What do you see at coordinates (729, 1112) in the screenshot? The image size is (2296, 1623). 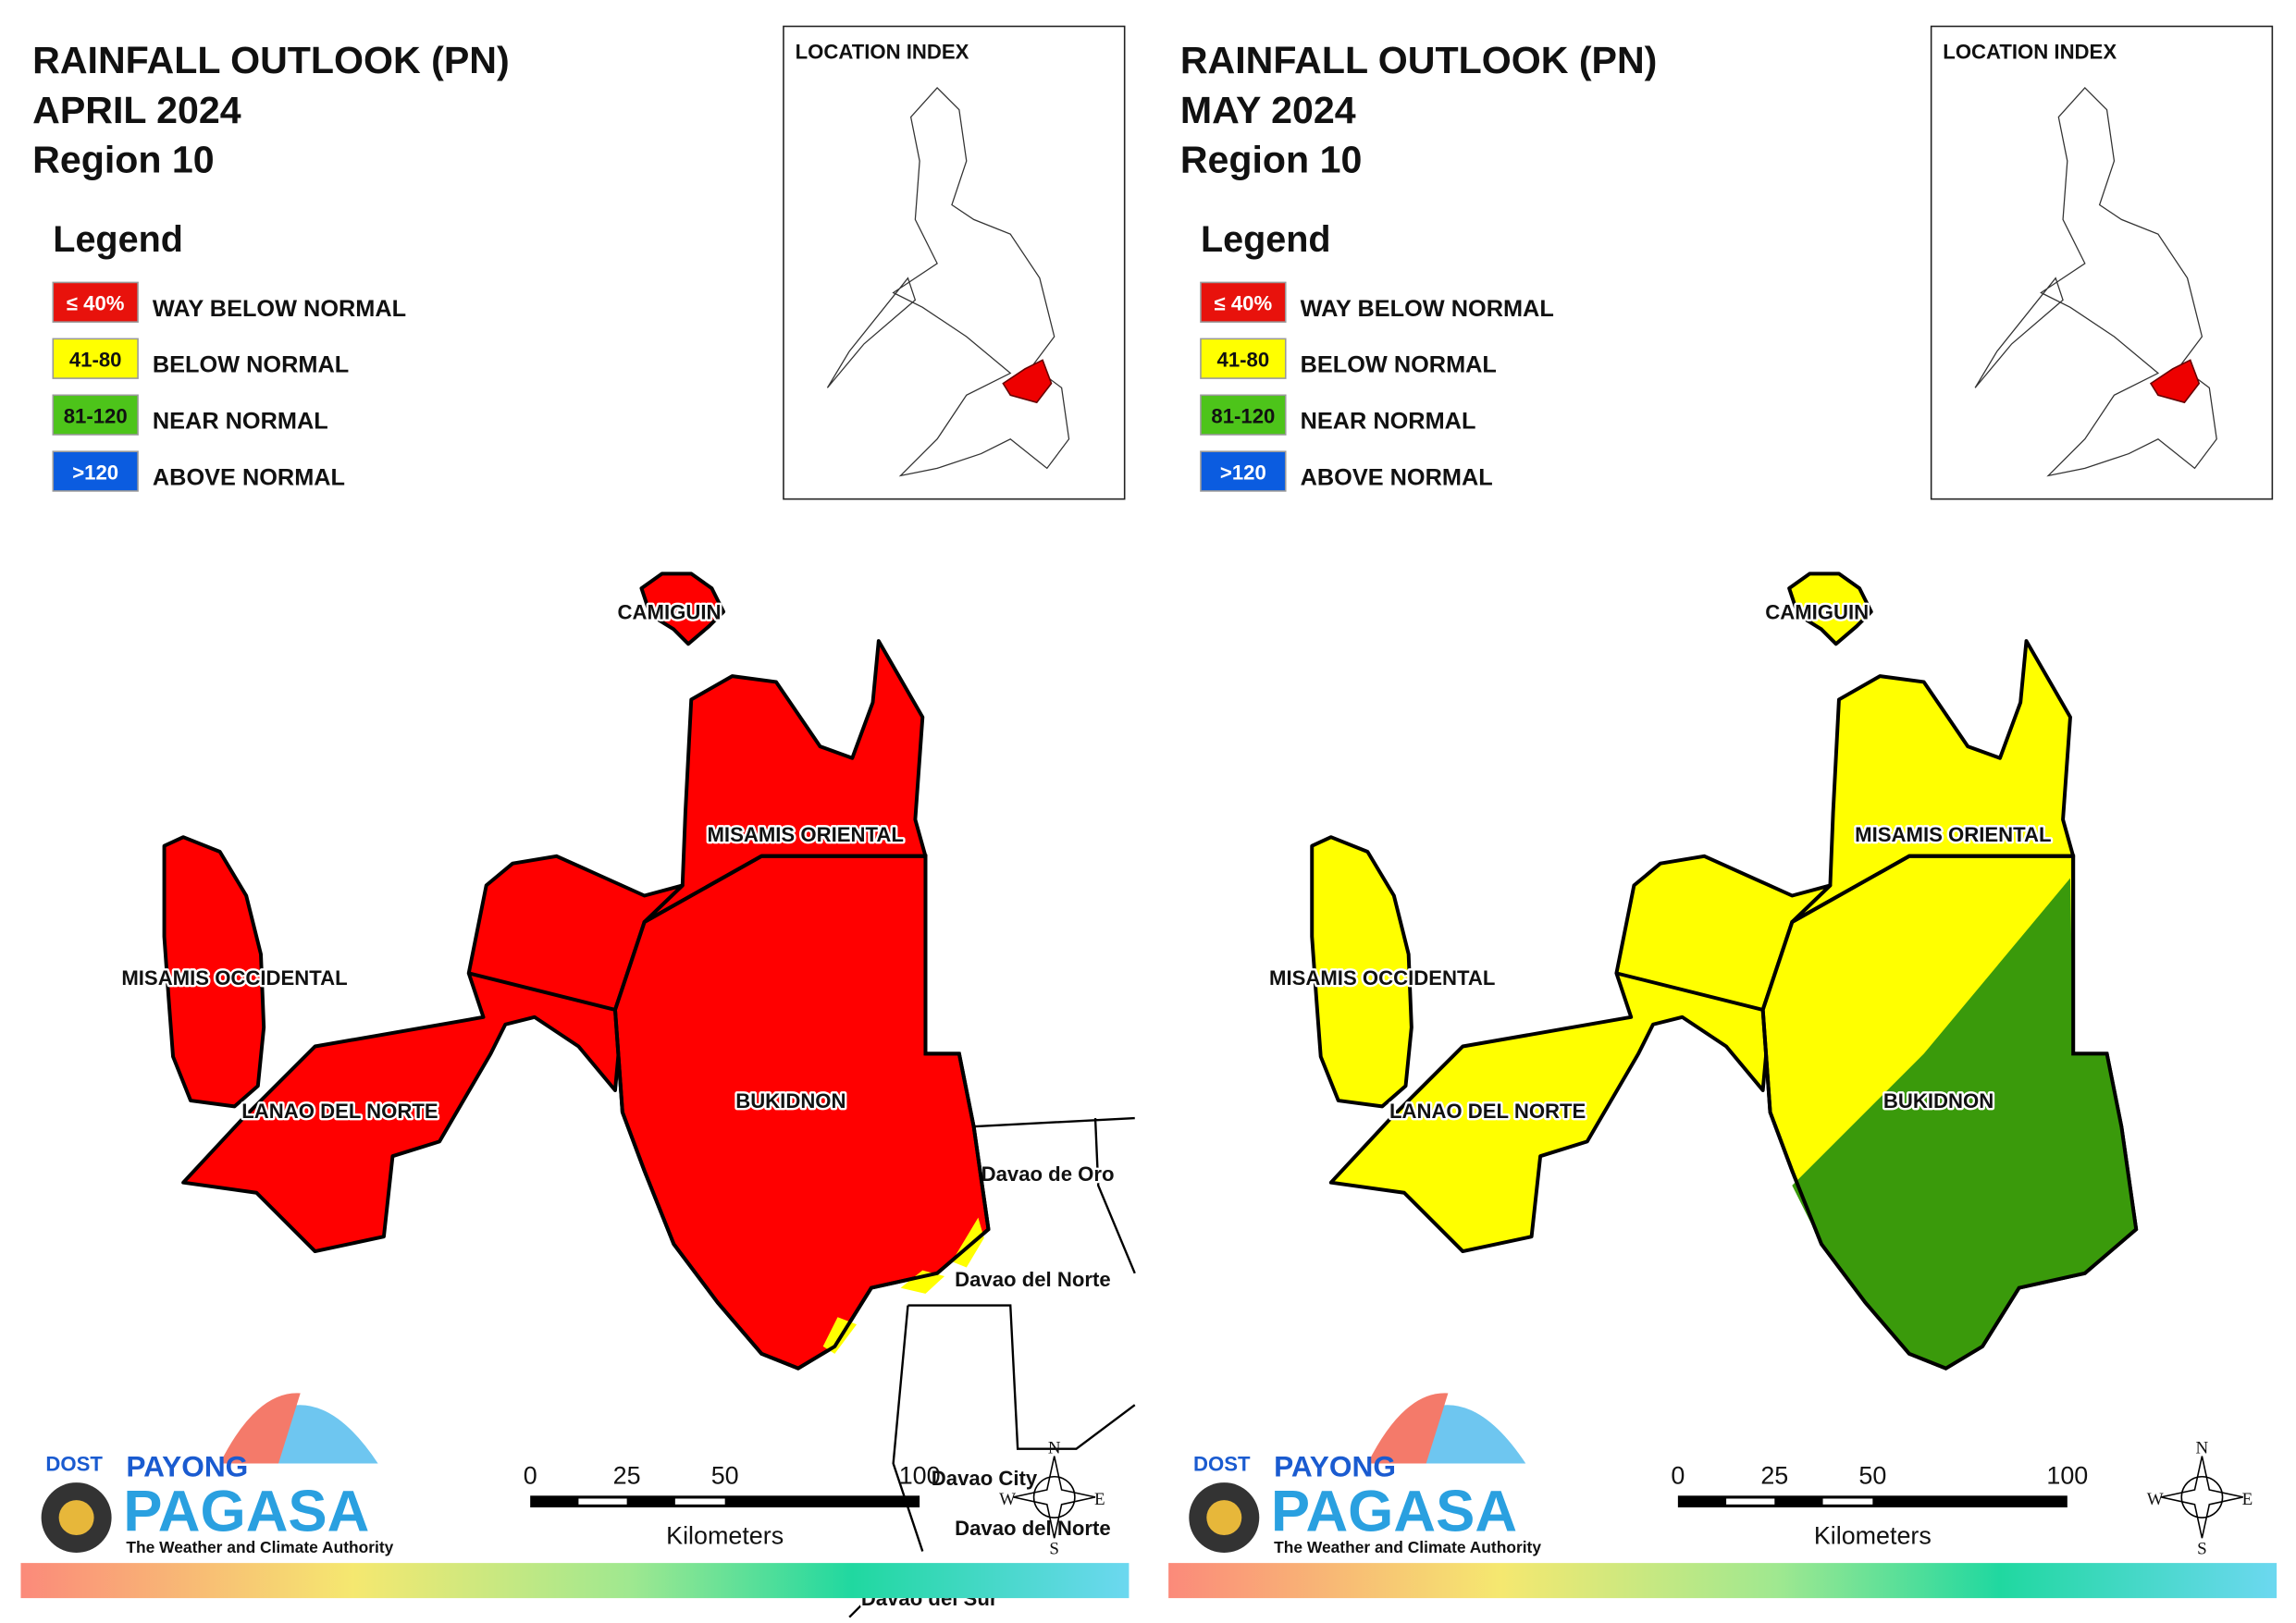 I see `province-border` at bounding box center [729, 1112].